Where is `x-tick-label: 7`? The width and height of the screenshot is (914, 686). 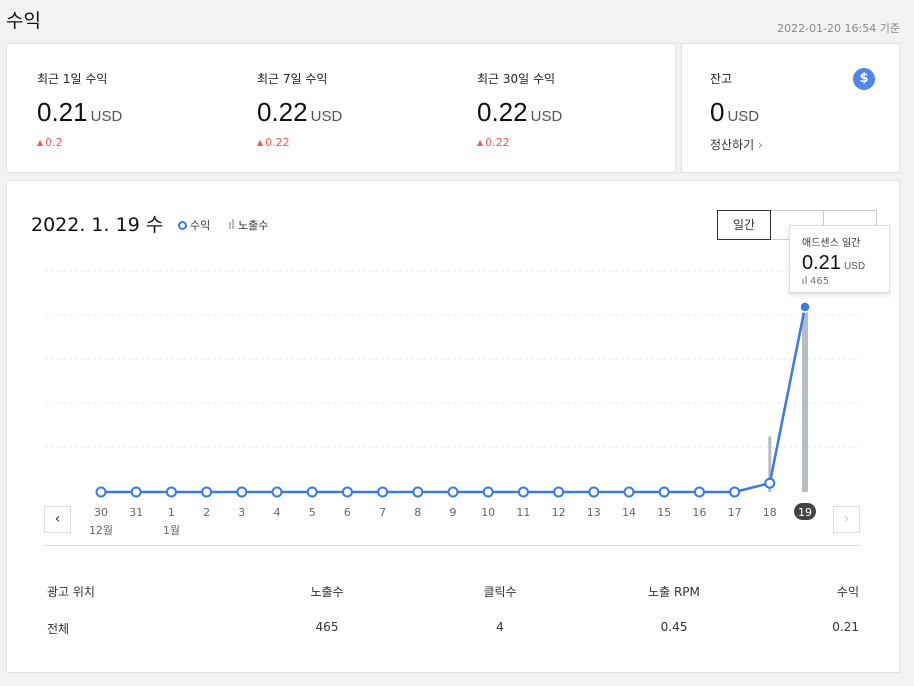
x-tick-label: 7 is located at coordinates (382, 512).